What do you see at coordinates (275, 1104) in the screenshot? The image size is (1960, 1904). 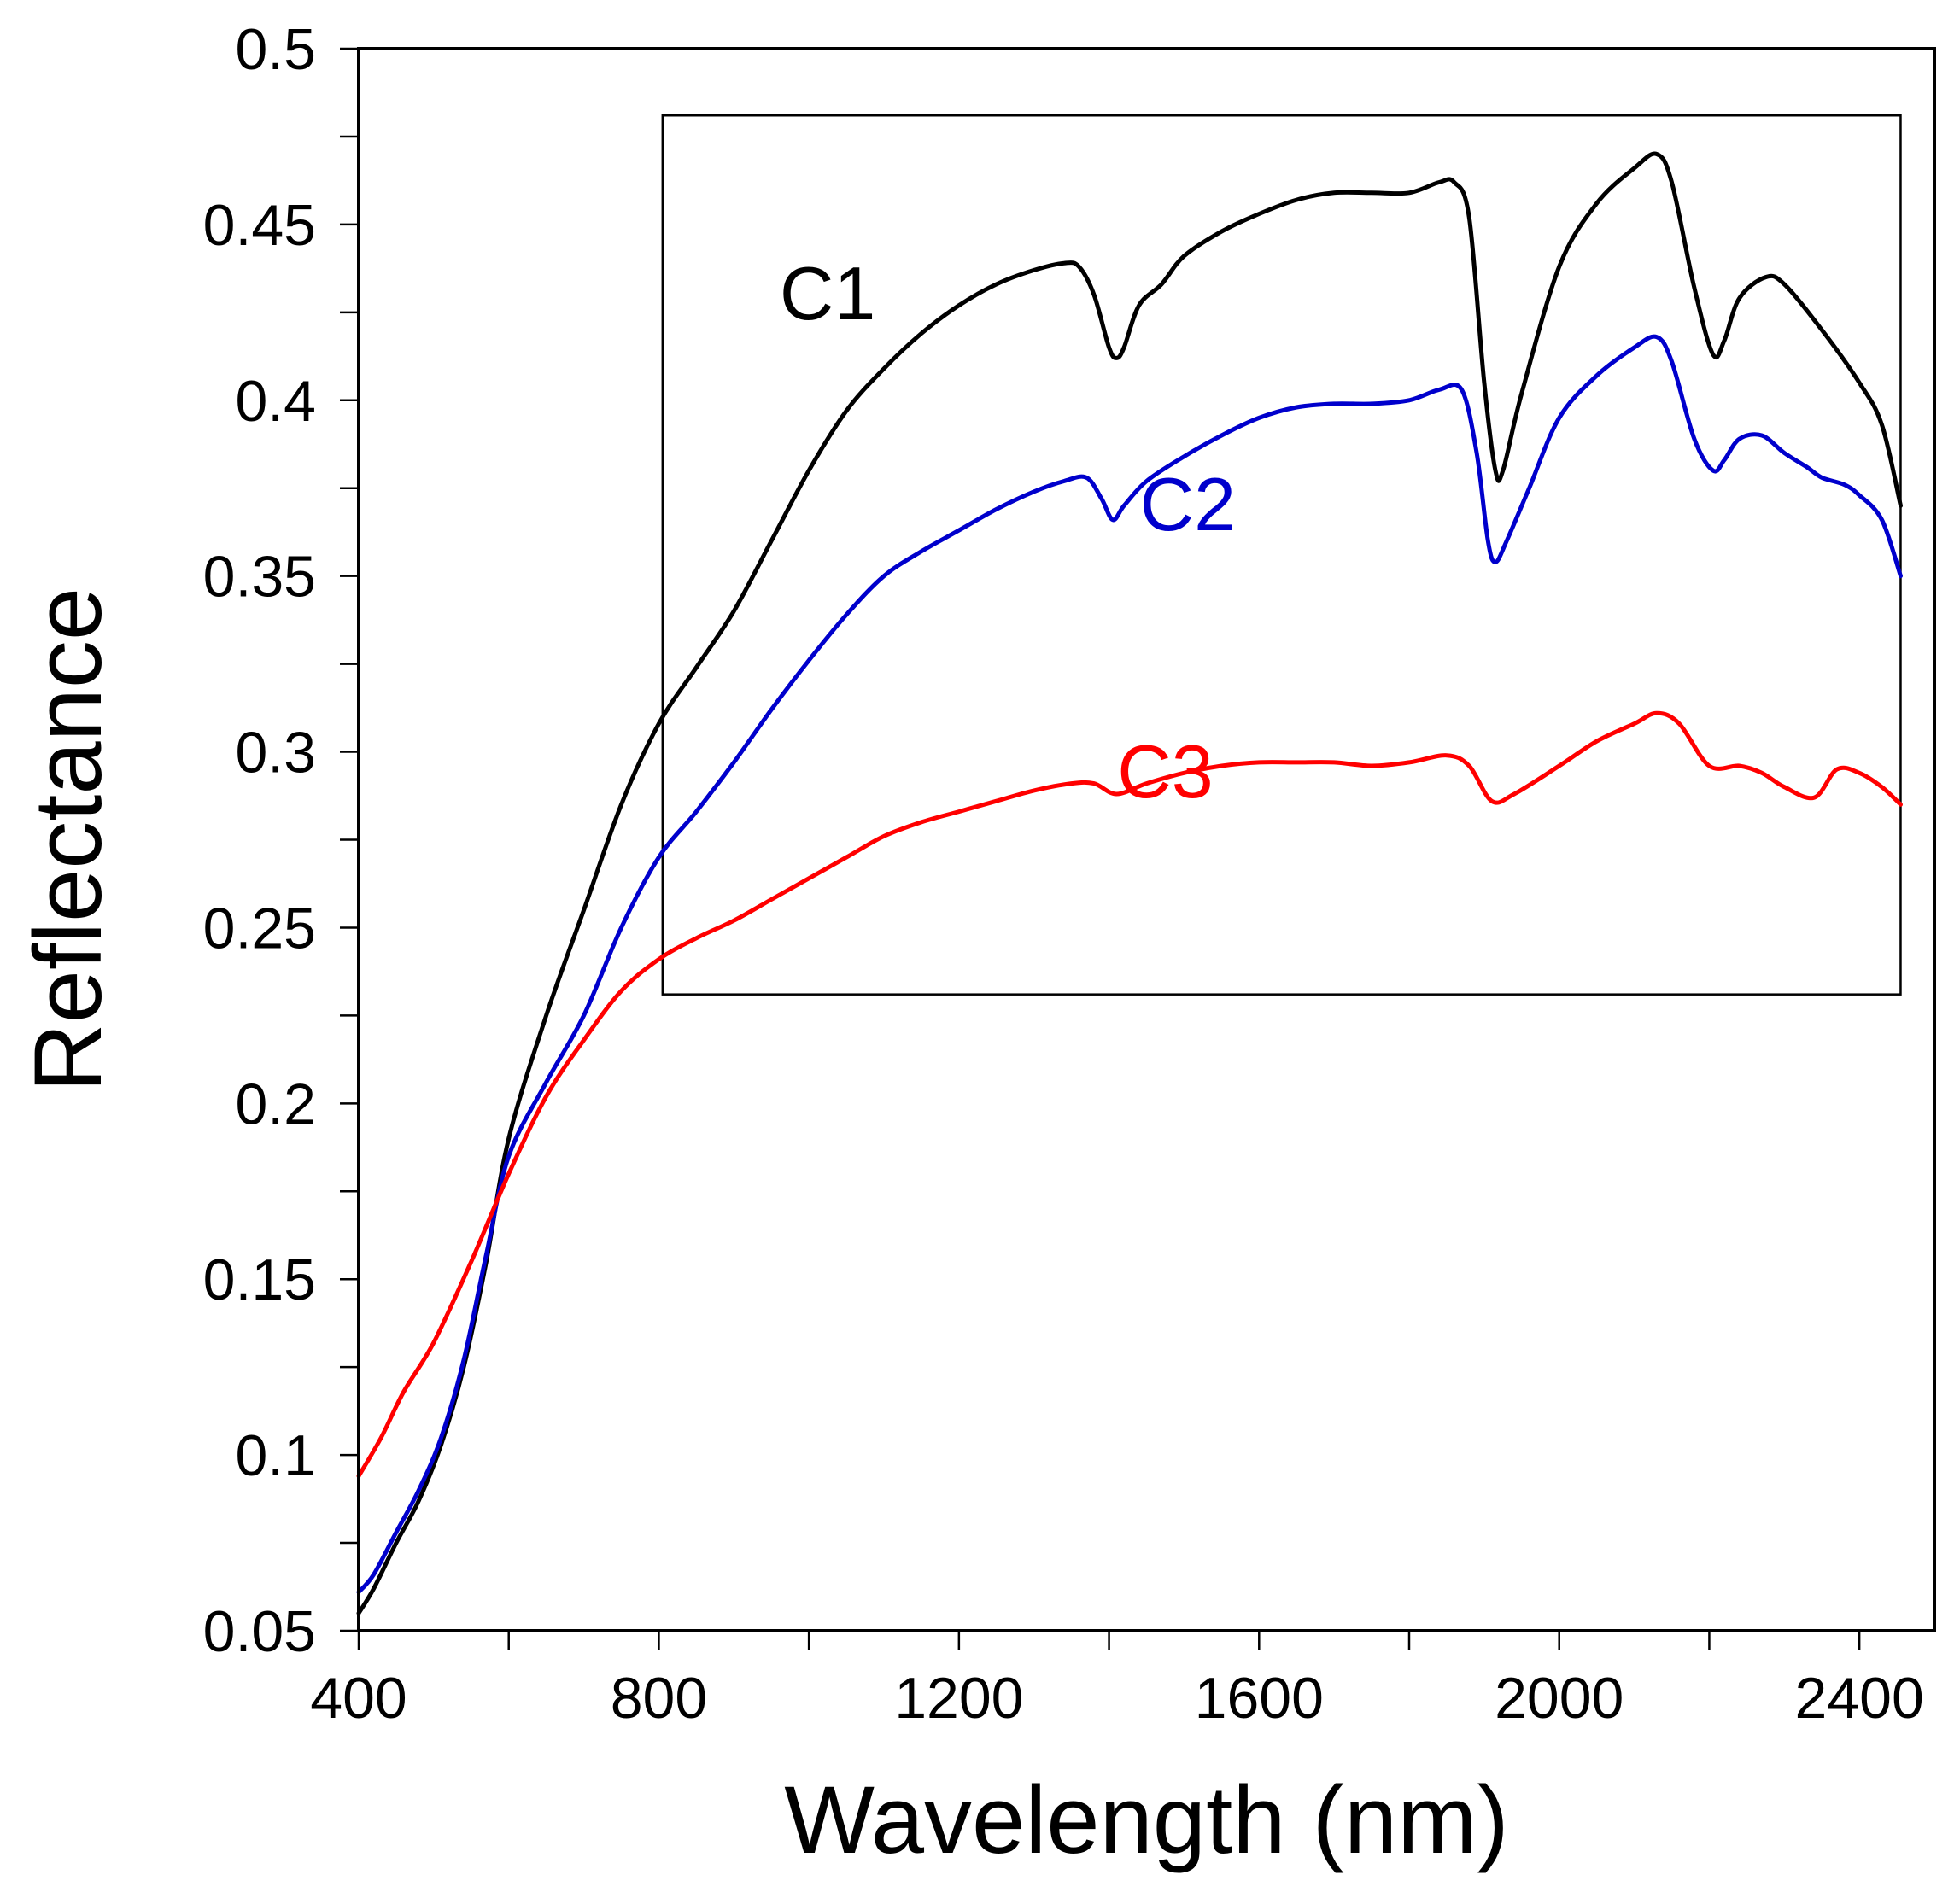 I see `y-tick-label: 0.2` at bounding box center [275, 1104].